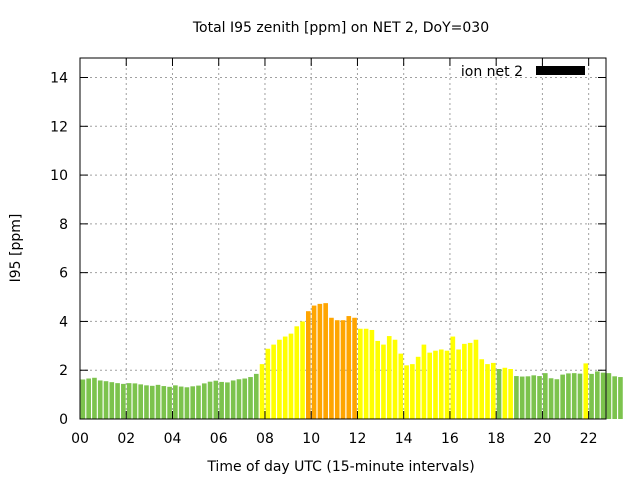 The image size is (640, 480). I want to click on x-tick-label: 06, so click(219, 439).